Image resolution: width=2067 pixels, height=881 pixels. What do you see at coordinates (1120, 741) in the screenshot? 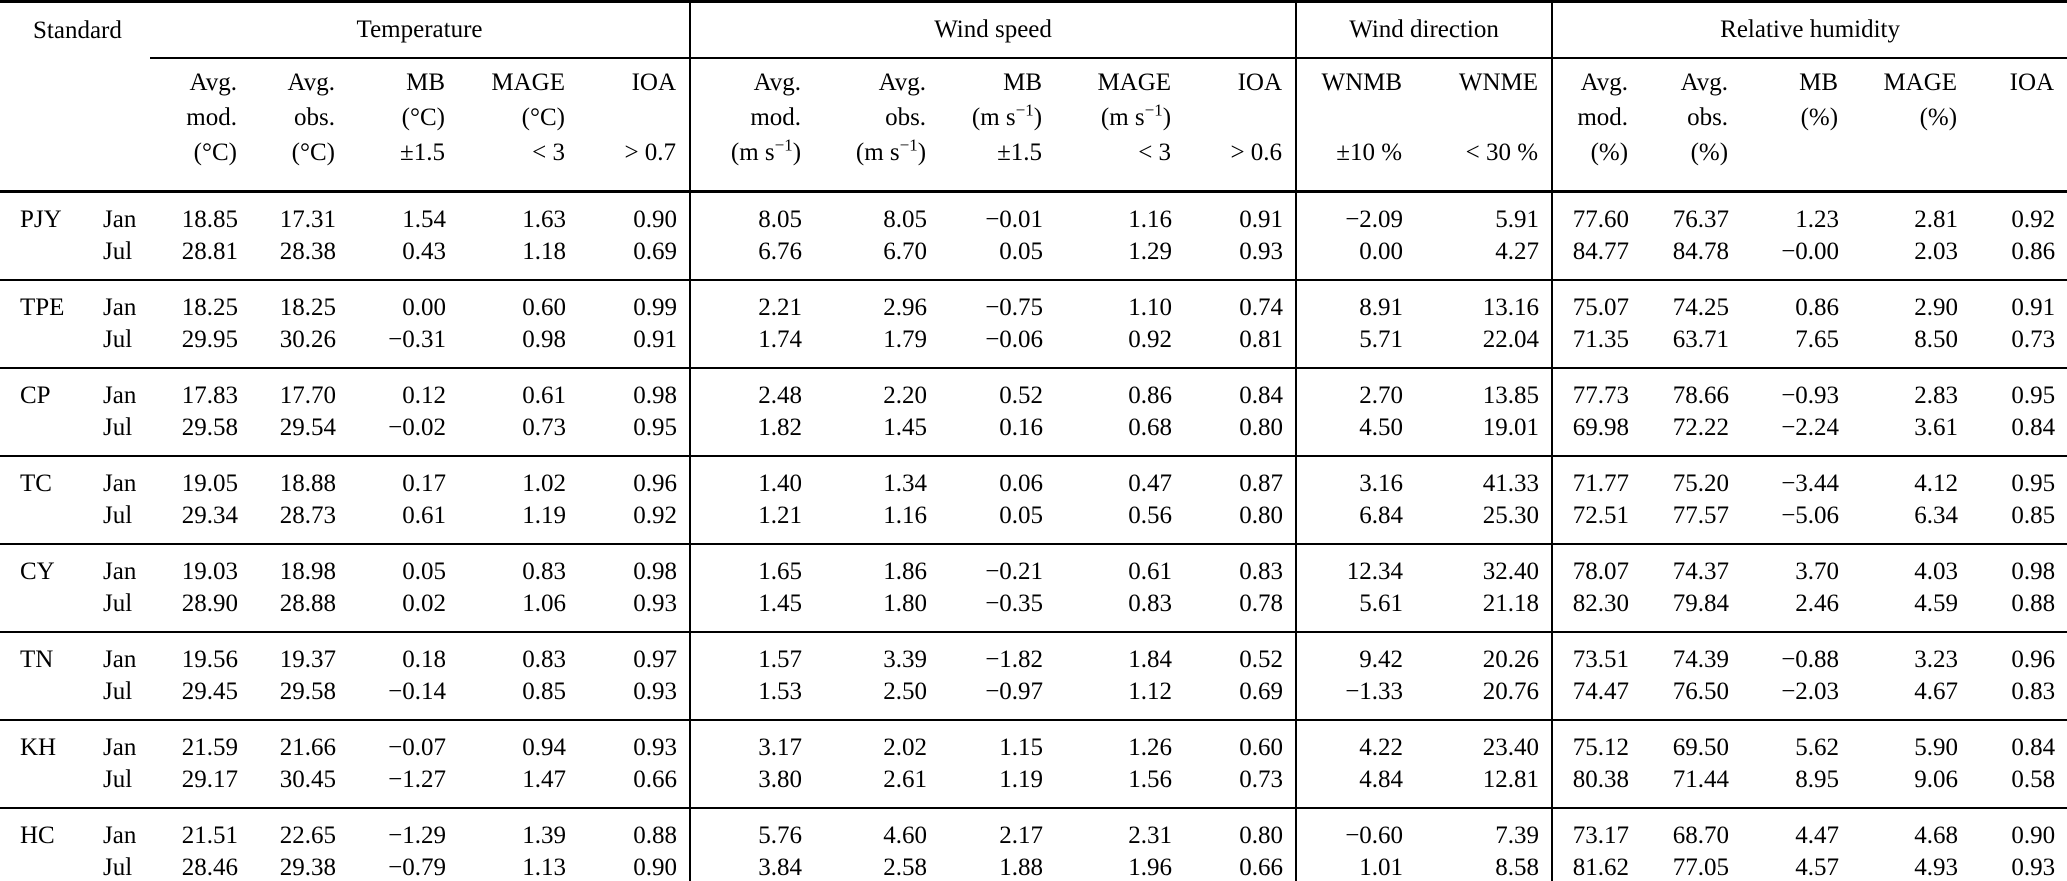
I see `wind-speed-value: 1.26` at bounding box center [1120, 741].